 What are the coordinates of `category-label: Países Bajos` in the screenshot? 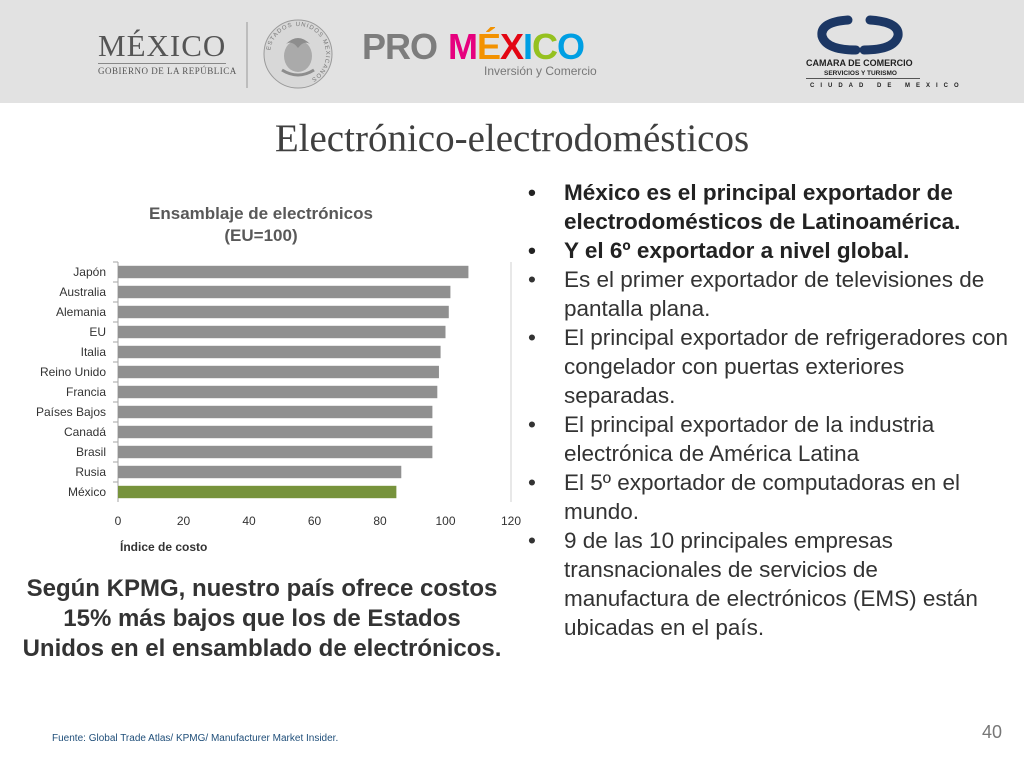 It's located at (71, 412).